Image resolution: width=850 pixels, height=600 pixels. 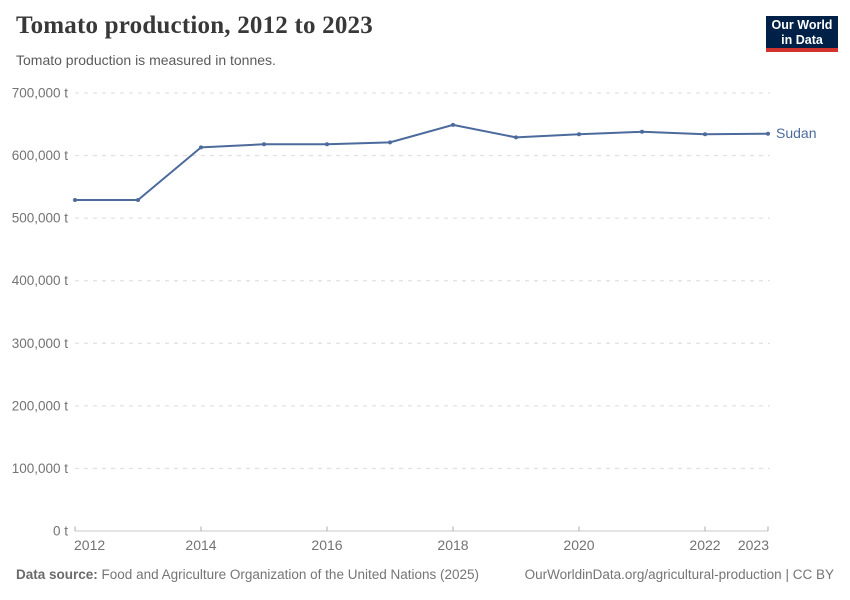 What do you see at coordinates (57, 574) in the screenshot?
I see `data-source-label: Data source:` at bounding box center [57, 574].